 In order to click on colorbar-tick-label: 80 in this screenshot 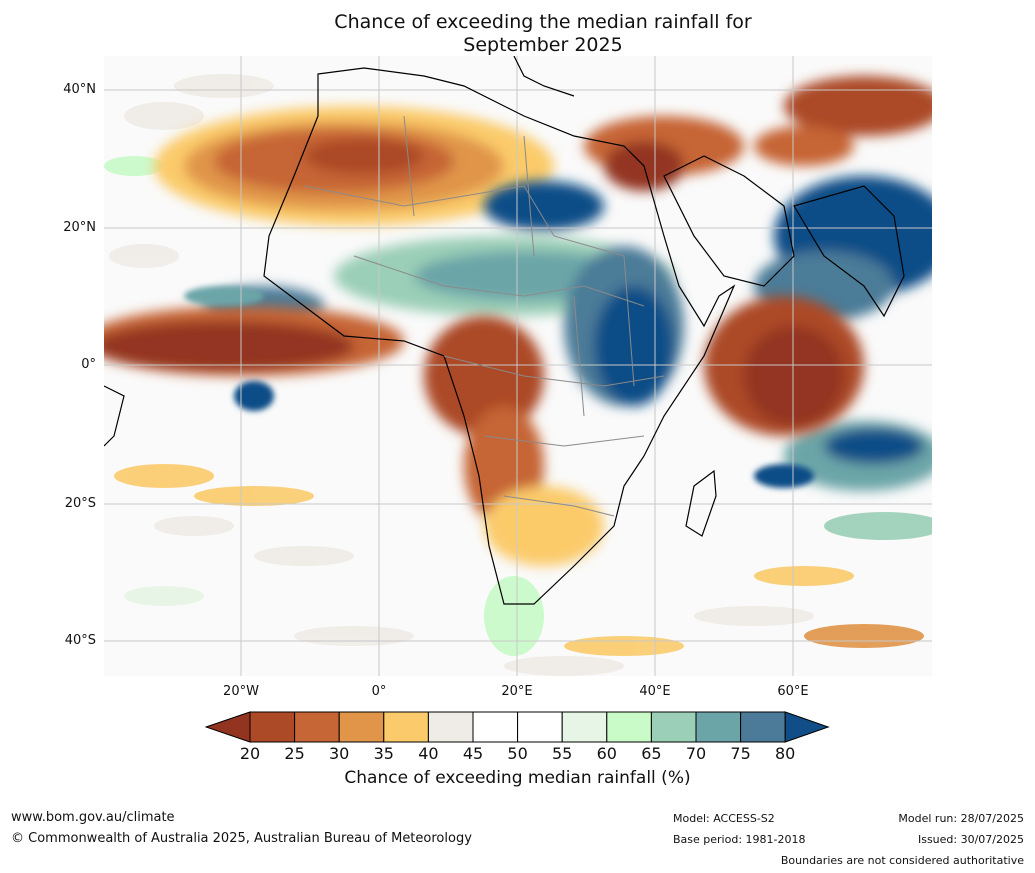, I will do `click(785, 753)`.